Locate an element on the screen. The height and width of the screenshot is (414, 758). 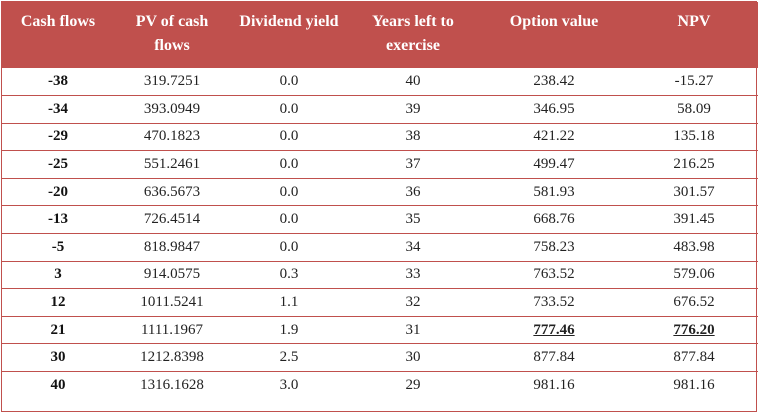
cell-option-value: 421.22 is located at coordinates (554, 137).